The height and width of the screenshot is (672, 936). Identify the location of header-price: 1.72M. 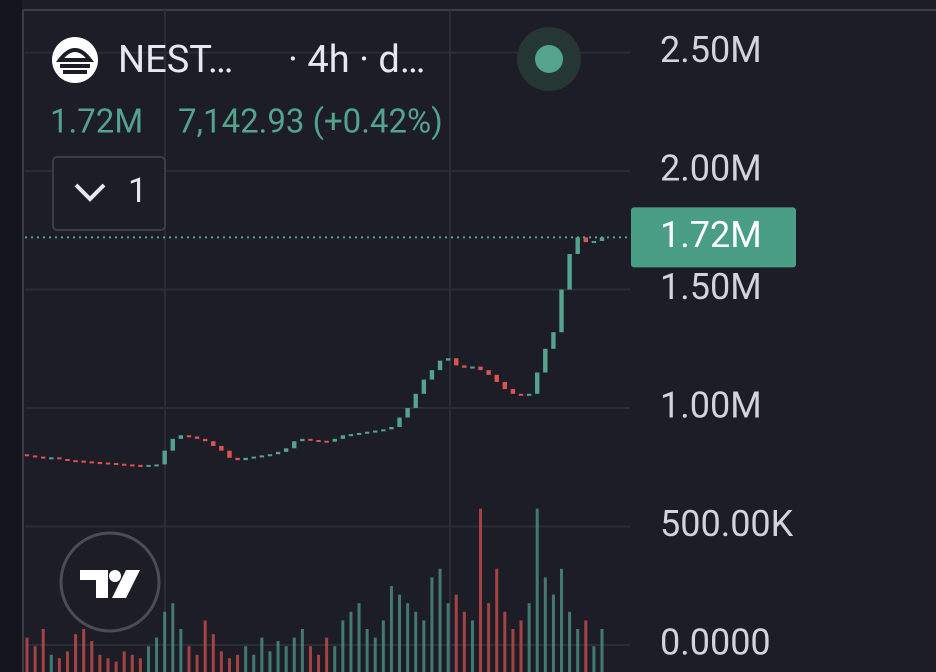
(96, 122).